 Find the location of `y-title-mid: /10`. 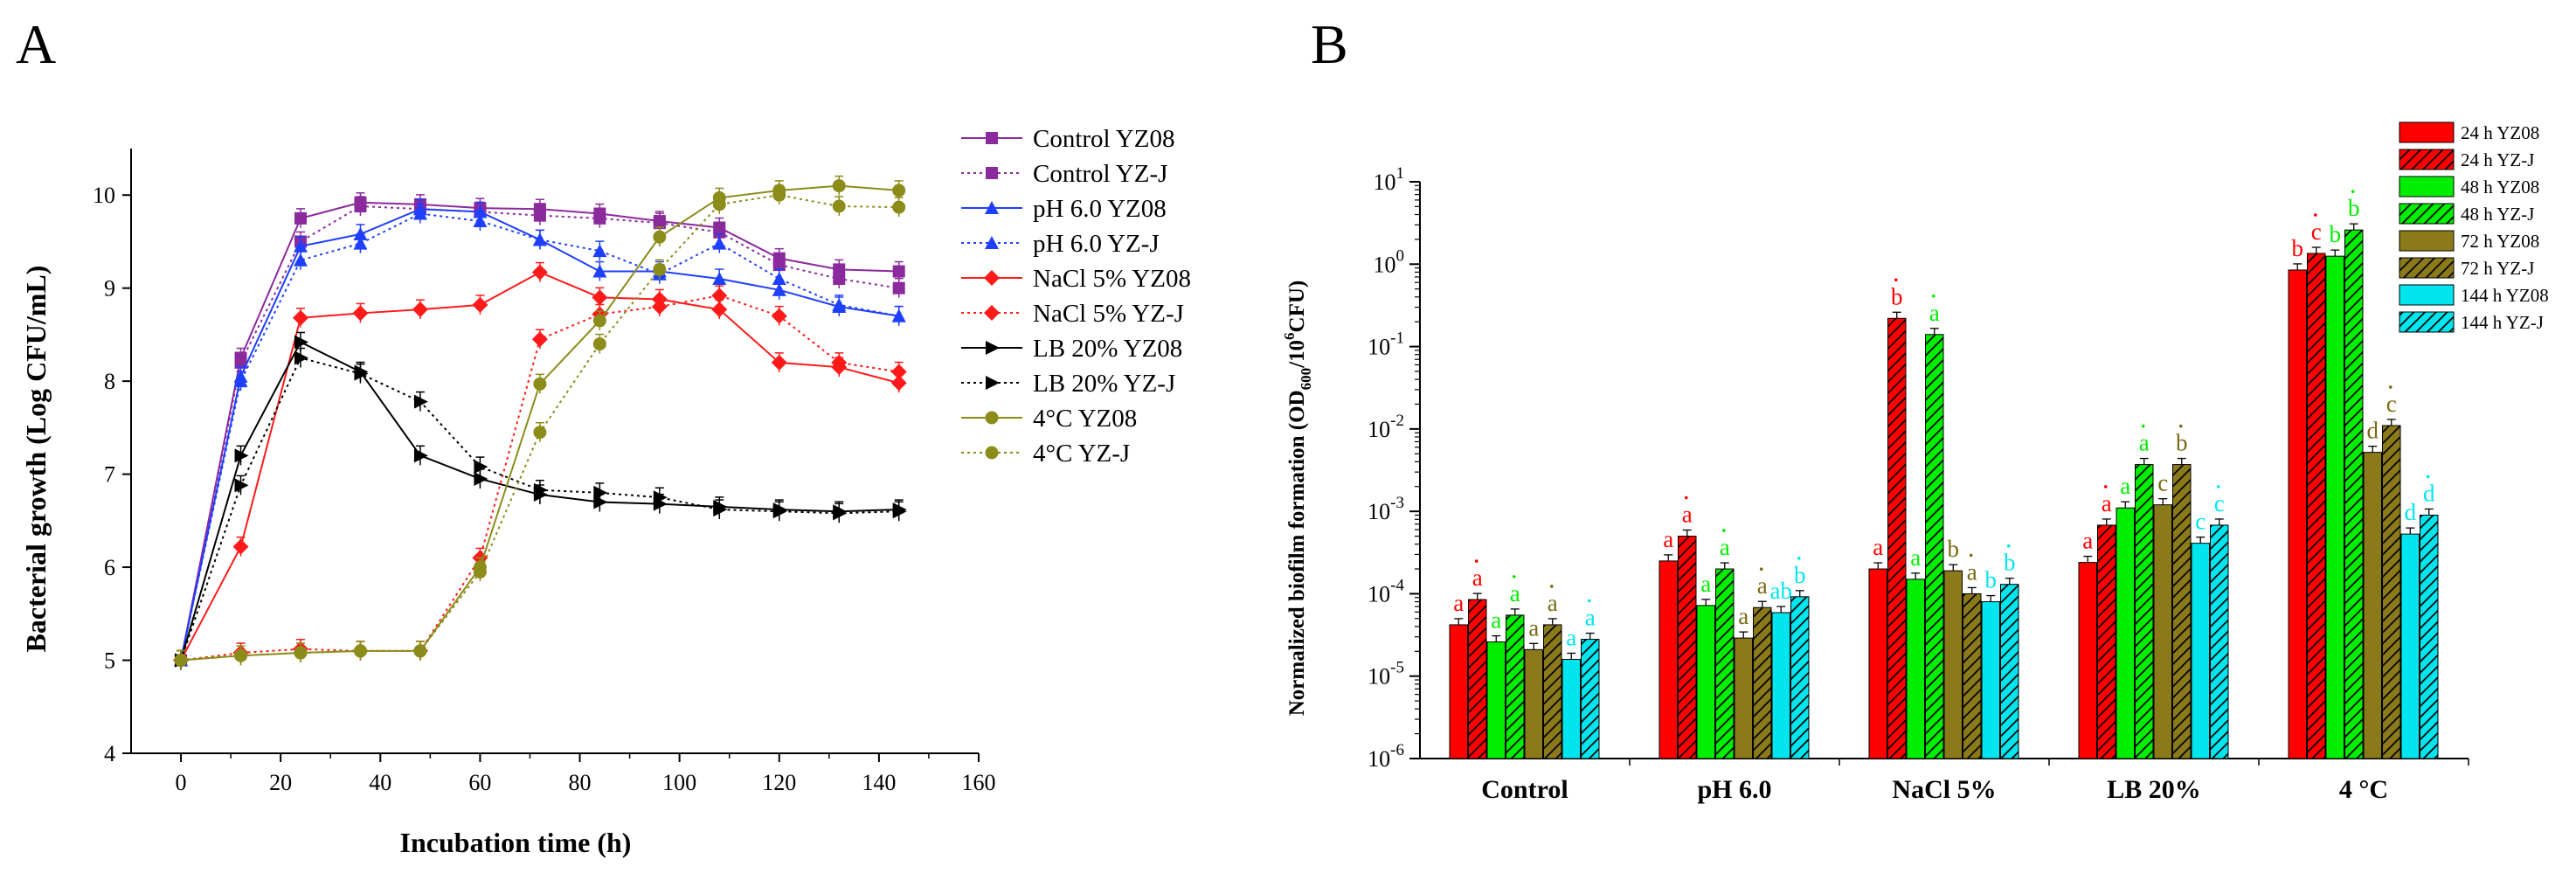

y-title-mid: /10 is located at coordinates (1297, 354).